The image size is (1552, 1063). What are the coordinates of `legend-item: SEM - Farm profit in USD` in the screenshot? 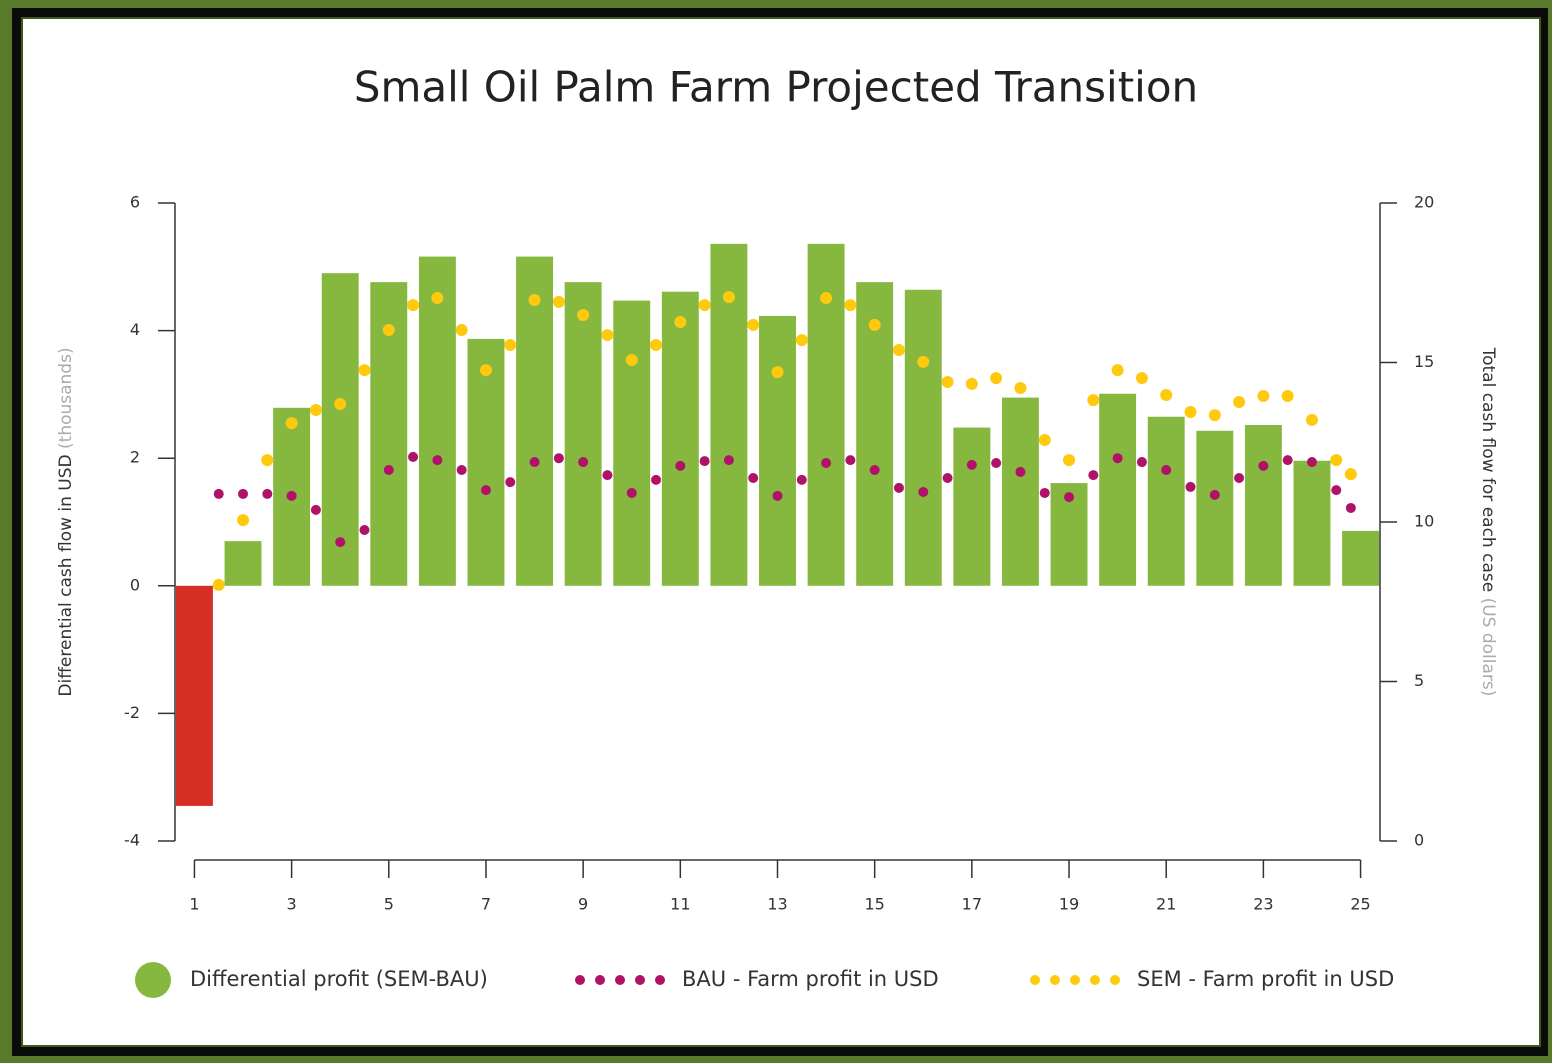 It's located at (1212, 979).